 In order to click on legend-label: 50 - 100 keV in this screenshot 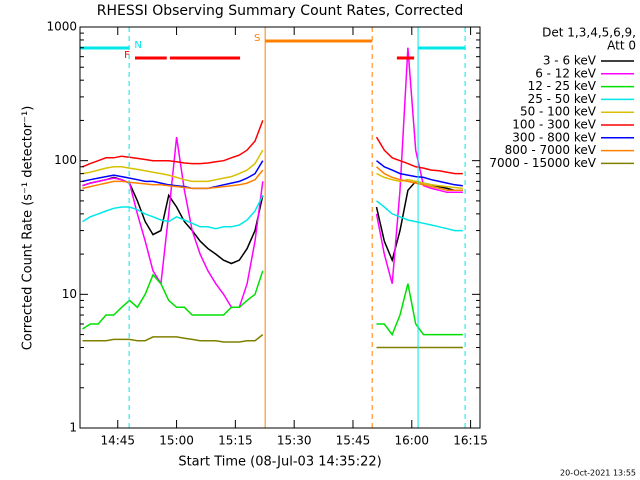, I will do `click(558, 112)`.